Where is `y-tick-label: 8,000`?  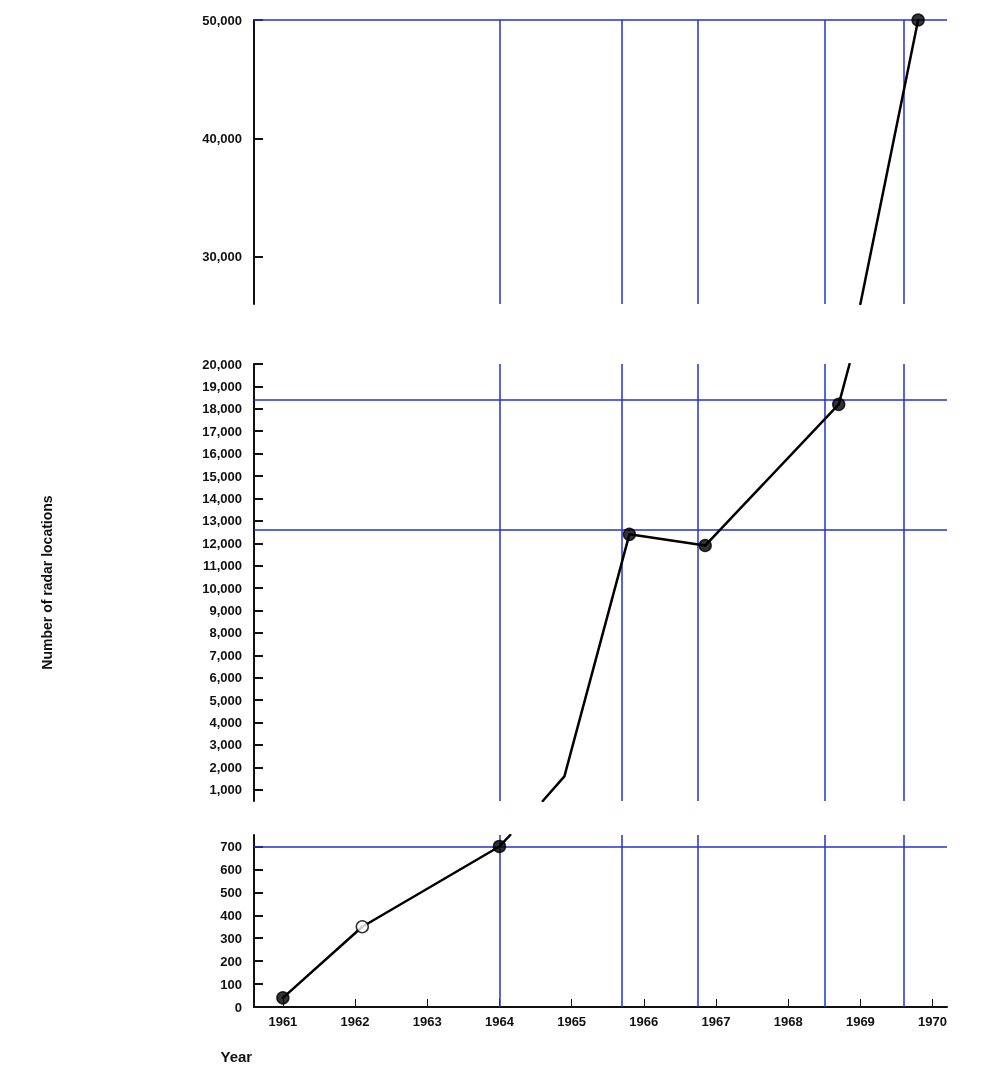
y-tick-label: 8,000 is located at coordinates (225, 633).